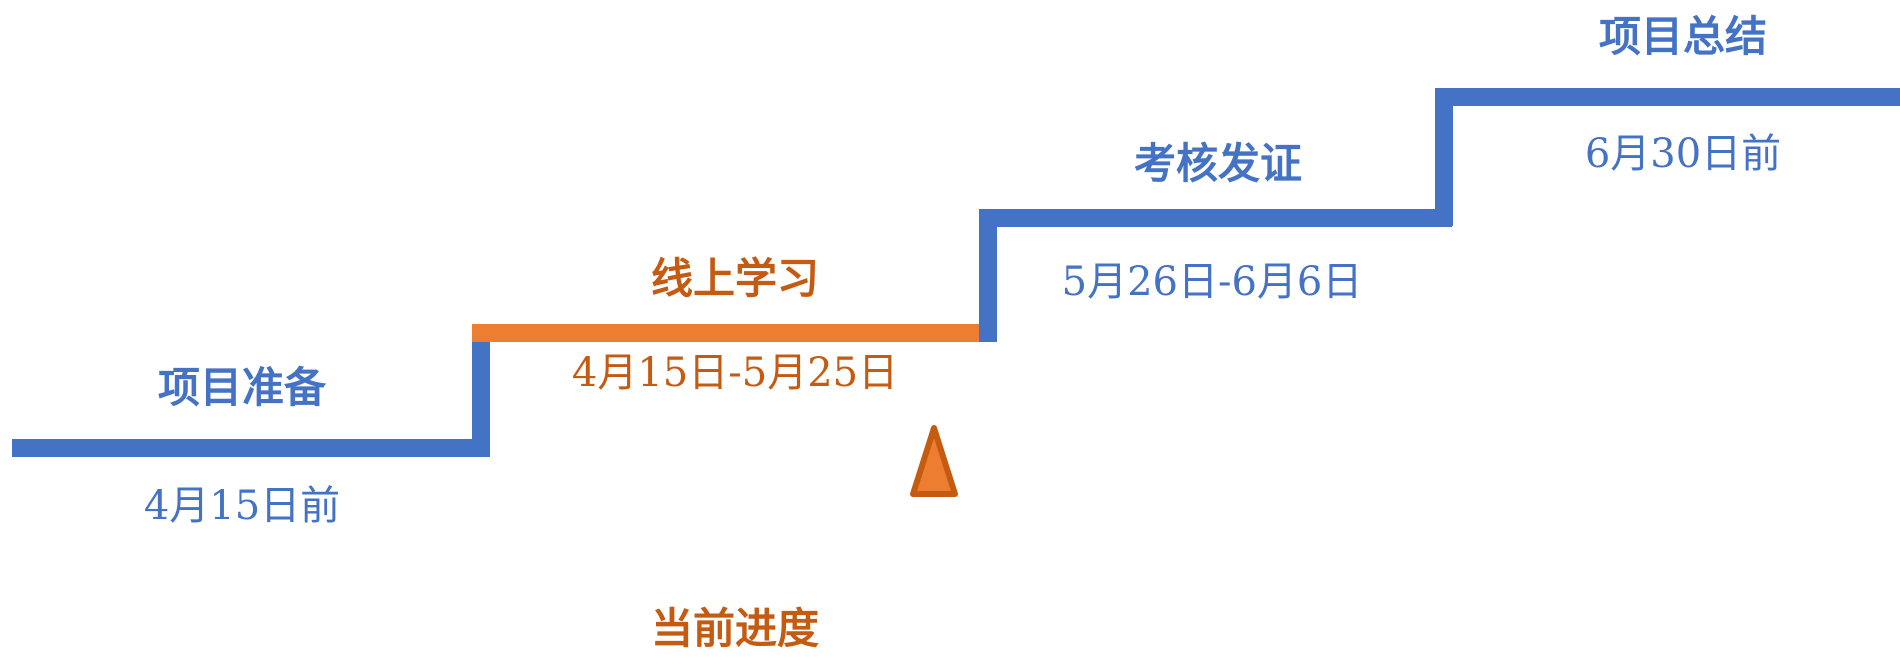 This screenshot has height=657, width=1900. I want to click on stage-4-date: 6月30日前, so click(1683, 154).